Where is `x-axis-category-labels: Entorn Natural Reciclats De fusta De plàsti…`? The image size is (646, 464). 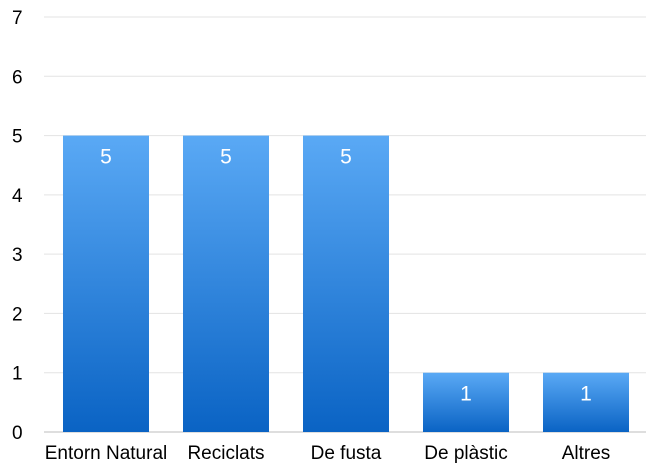 x-axis-category-labels: Entorn Natural Reciclats De fusta De plàsti… is located at coordinates (328, 453).